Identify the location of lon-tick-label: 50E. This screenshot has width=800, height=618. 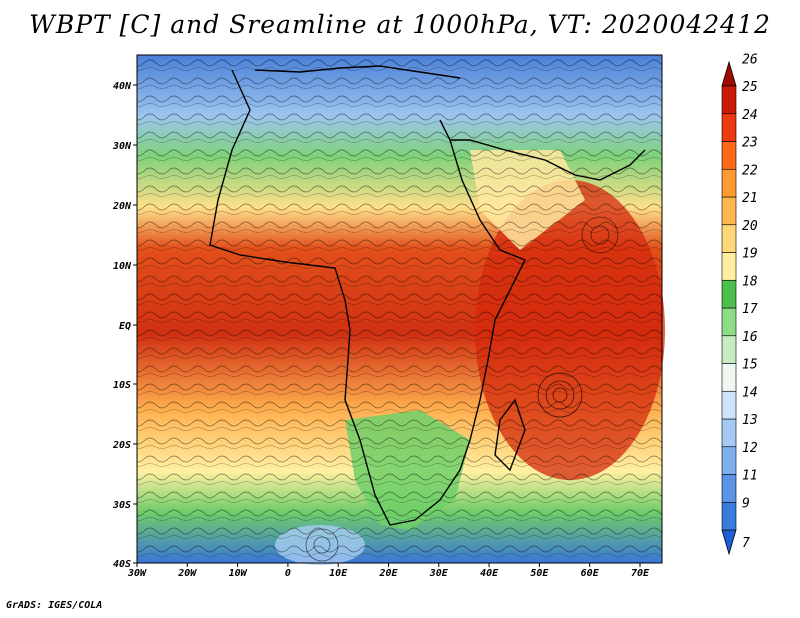
(539, 573).